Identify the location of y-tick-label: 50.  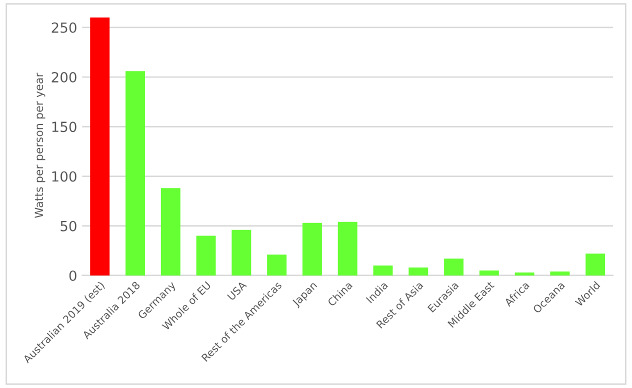
(68, 226).